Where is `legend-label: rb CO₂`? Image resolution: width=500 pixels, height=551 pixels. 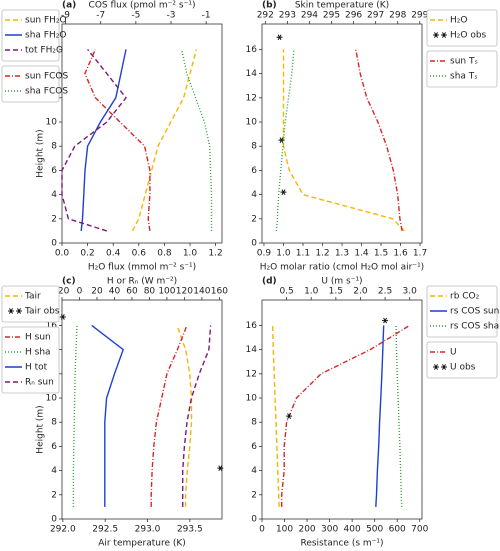 legend-label: rb CO₂ is located at coordinates (465, 297).